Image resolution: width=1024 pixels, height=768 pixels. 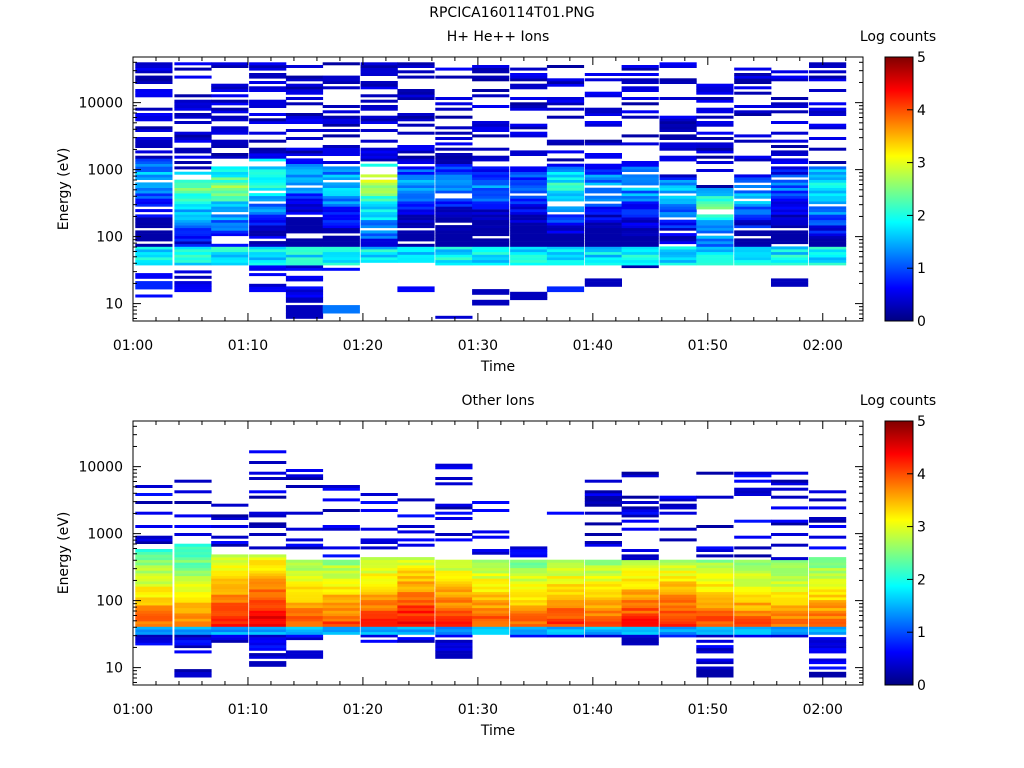 What do you see at coordinates (114, 669) in the screenshot?
I see `y-tick-label: 10` at bounding box center [114, 669].